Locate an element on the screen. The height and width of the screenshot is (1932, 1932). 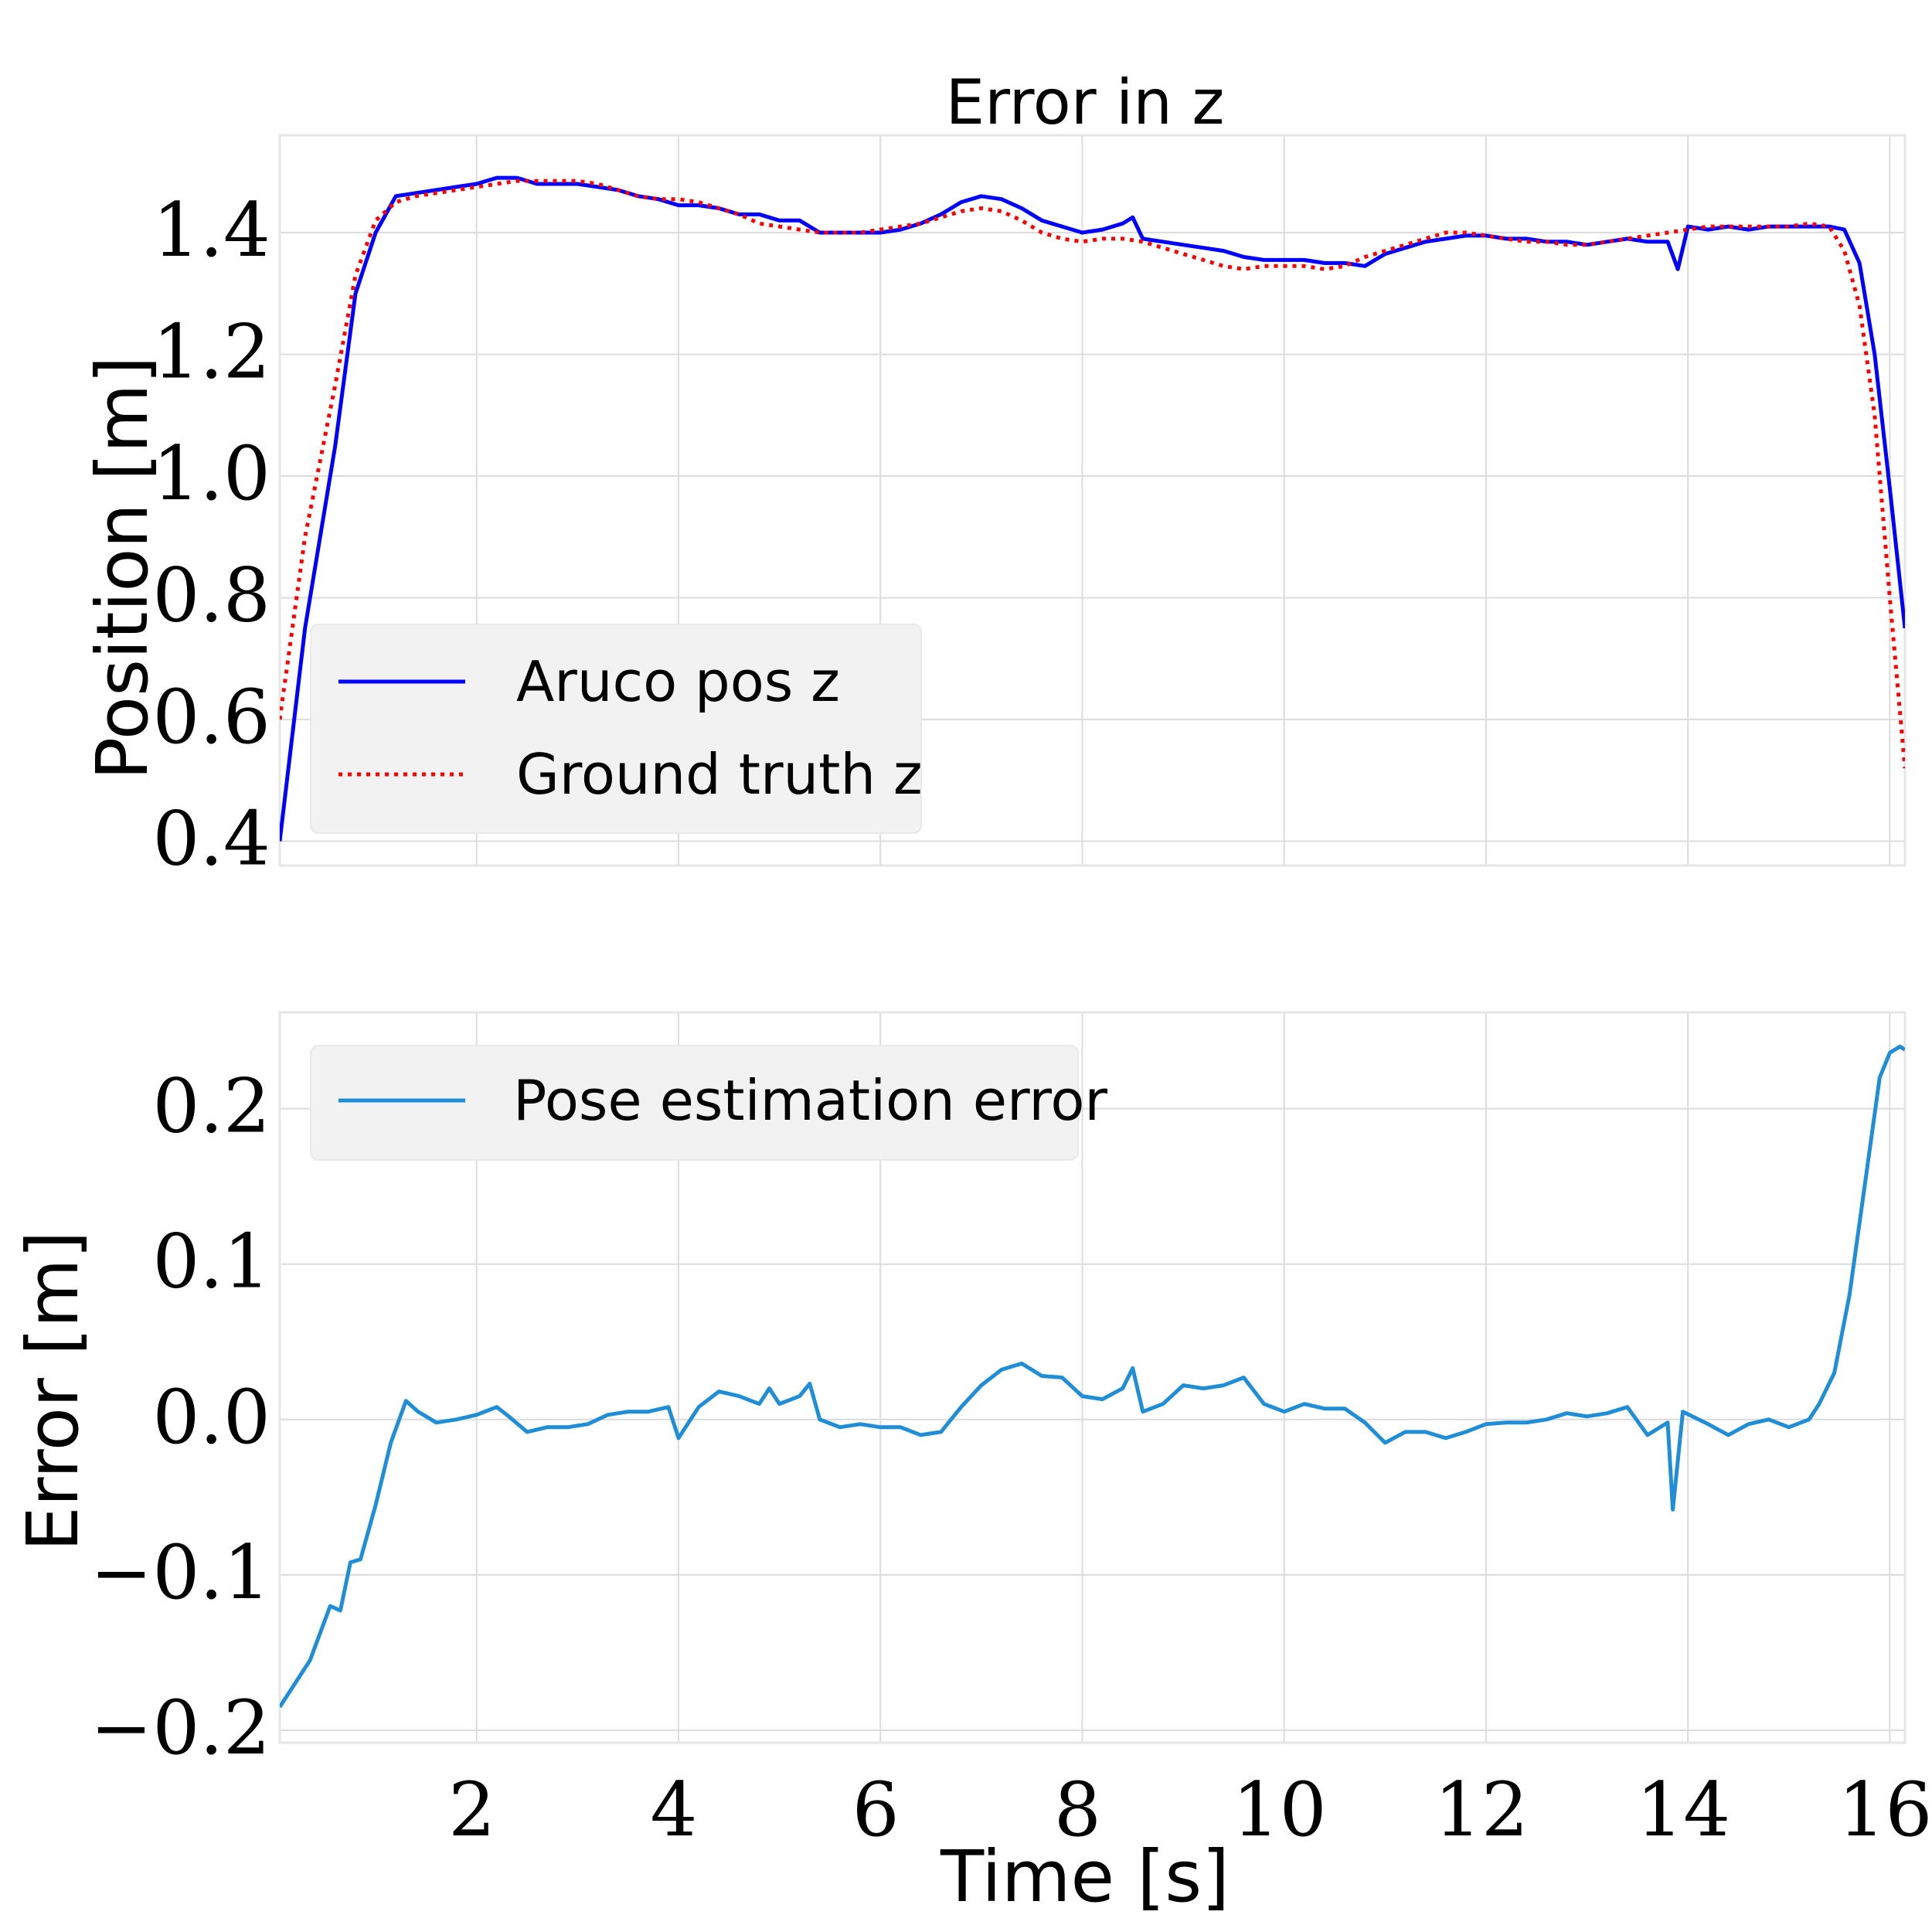
legend-label: Aruco pos z is located at coordinates (678, 681).